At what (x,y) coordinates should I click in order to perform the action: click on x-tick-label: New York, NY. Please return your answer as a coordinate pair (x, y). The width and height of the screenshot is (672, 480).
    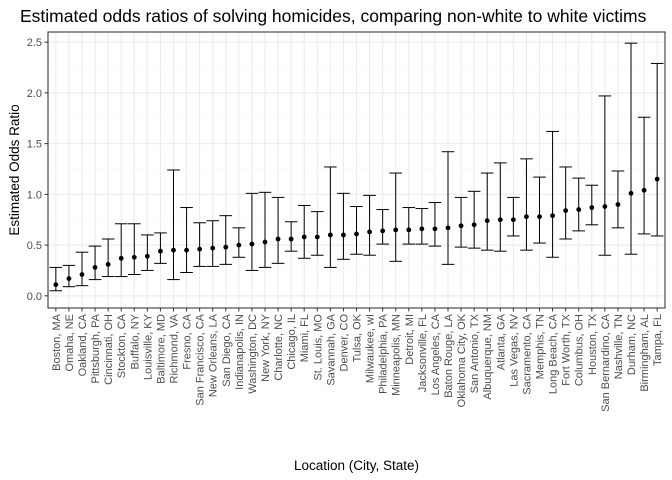
    Looking at the image, I should click on (266, 347).